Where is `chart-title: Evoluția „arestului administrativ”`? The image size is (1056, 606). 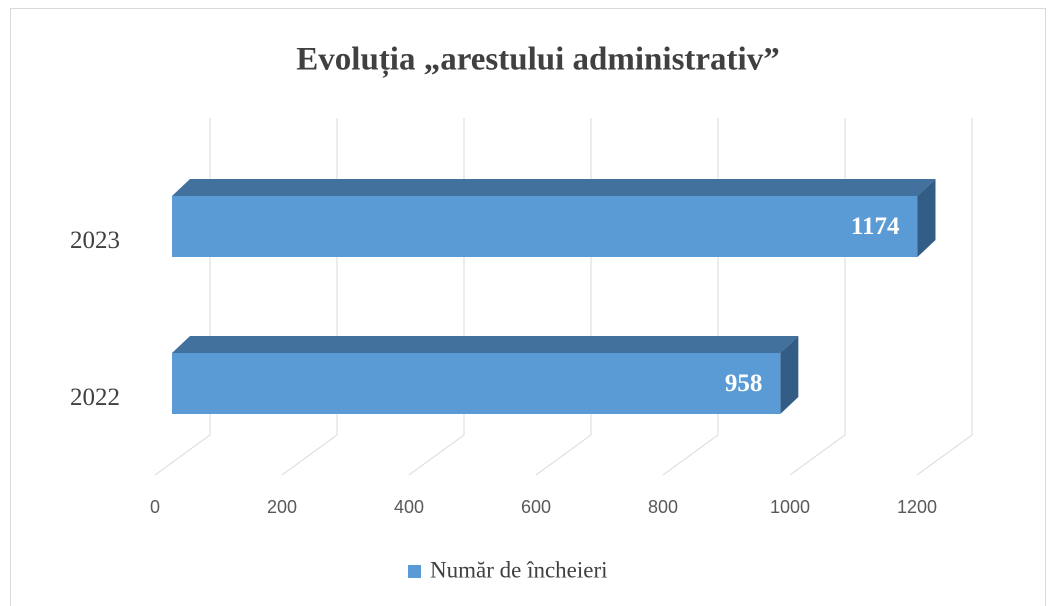
chart-title: Evoluția „arestului administrativ” is located at coordinates (537, 60).